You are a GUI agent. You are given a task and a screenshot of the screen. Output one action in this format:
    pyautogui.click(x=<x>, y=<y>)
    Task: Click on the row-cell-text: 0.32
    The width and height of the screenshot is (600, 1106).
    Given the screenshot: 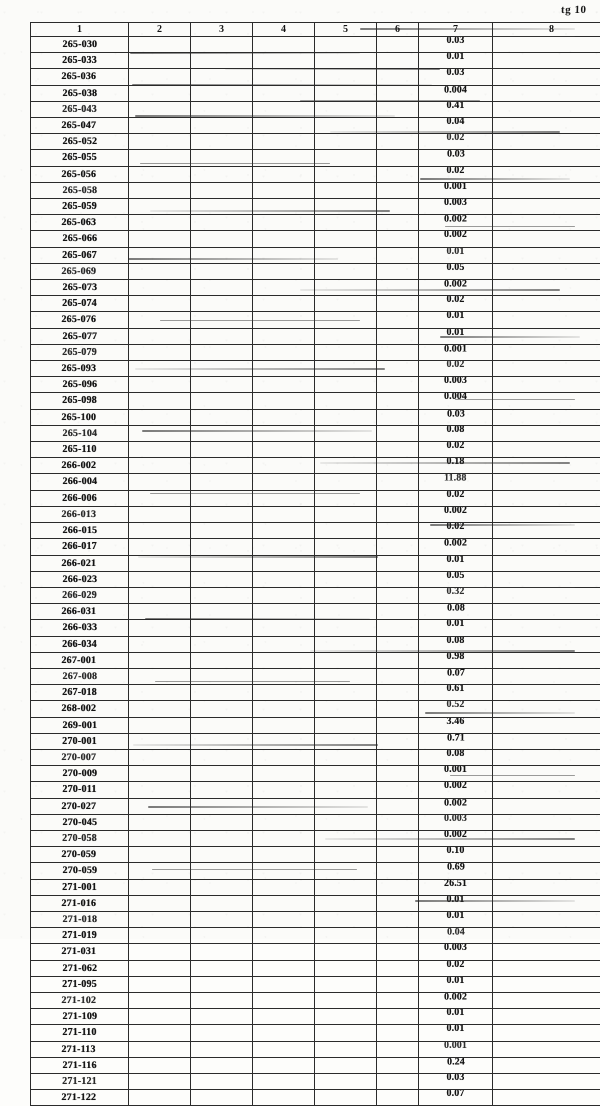 What is the action you would take?
    pyautogui.click(x=456, y=593)
    